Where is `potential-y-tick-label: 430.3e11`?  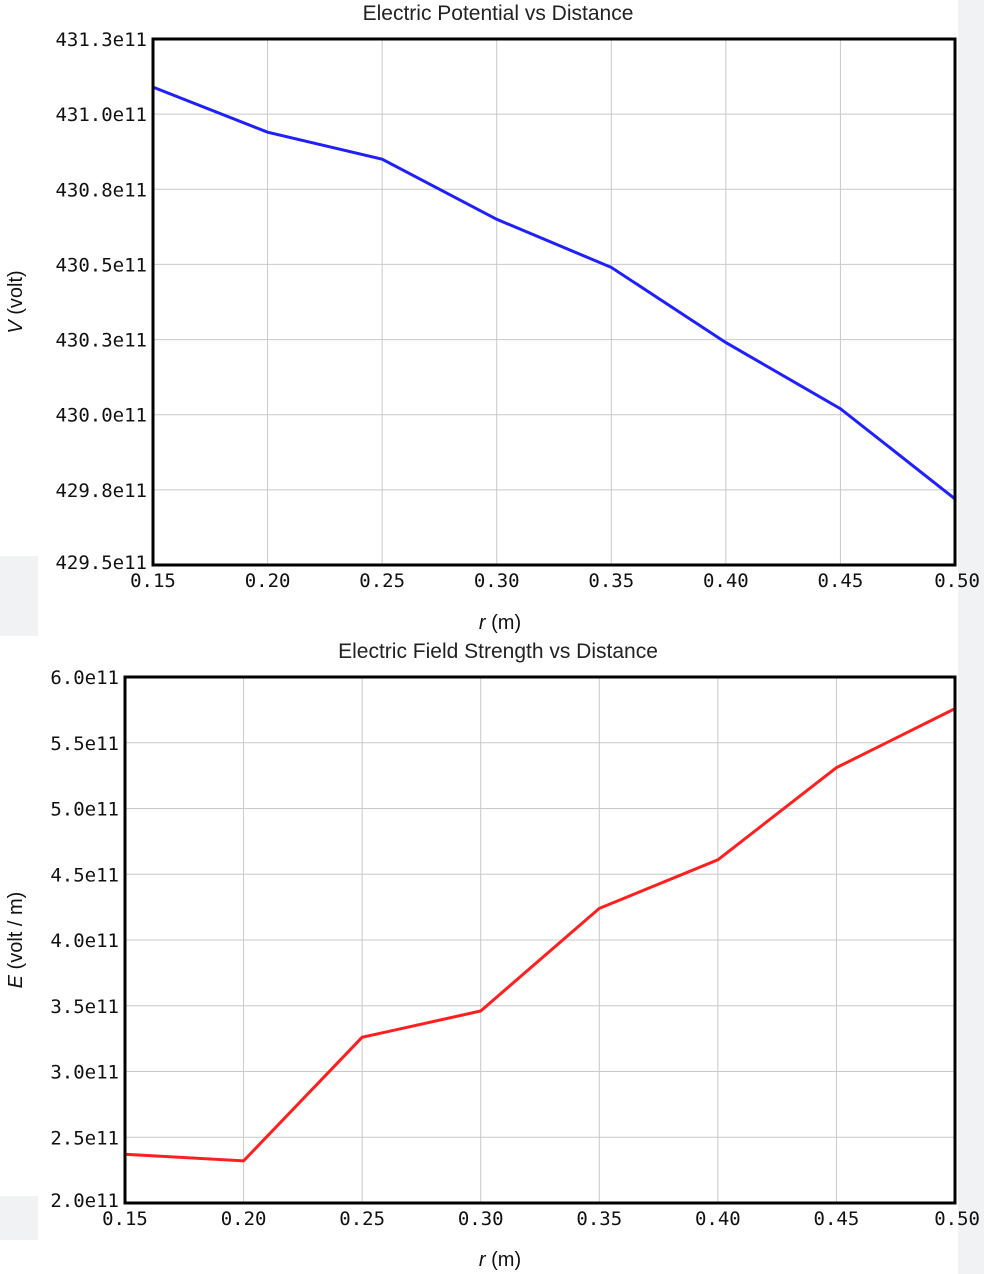 potential-y-tick-label: 430.3e11 is located at coordinates (101, 341).